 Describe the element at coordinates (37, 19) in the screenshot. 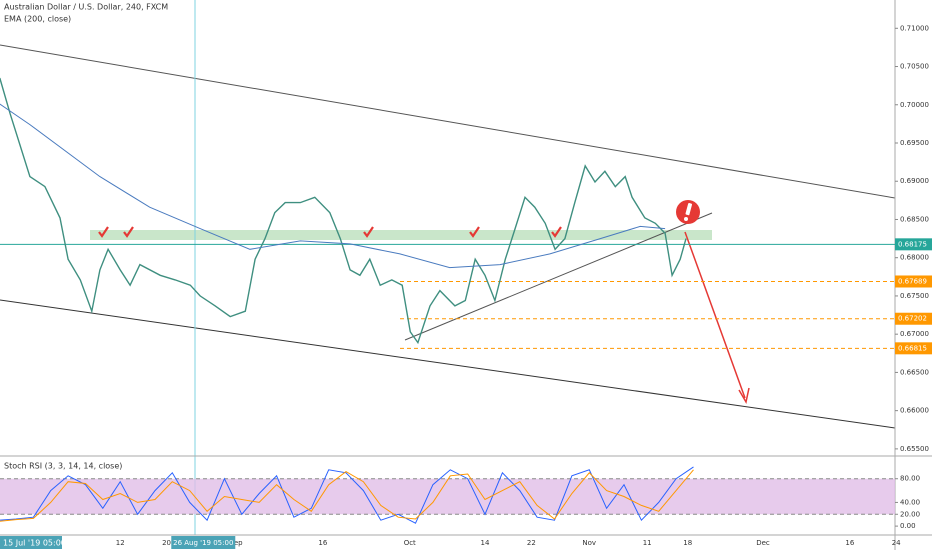

I see `indicator-label: EMA (200, close)` at that location.